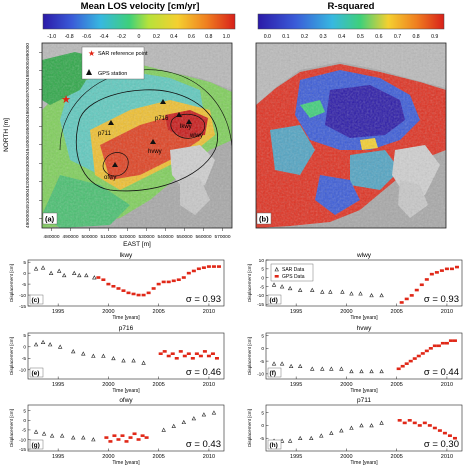 This screenshot has width=474, height=474. Describe the element at coordinates (260, 305) in the screenshot. I see `timeseries-ytick-label: -15` at that location.